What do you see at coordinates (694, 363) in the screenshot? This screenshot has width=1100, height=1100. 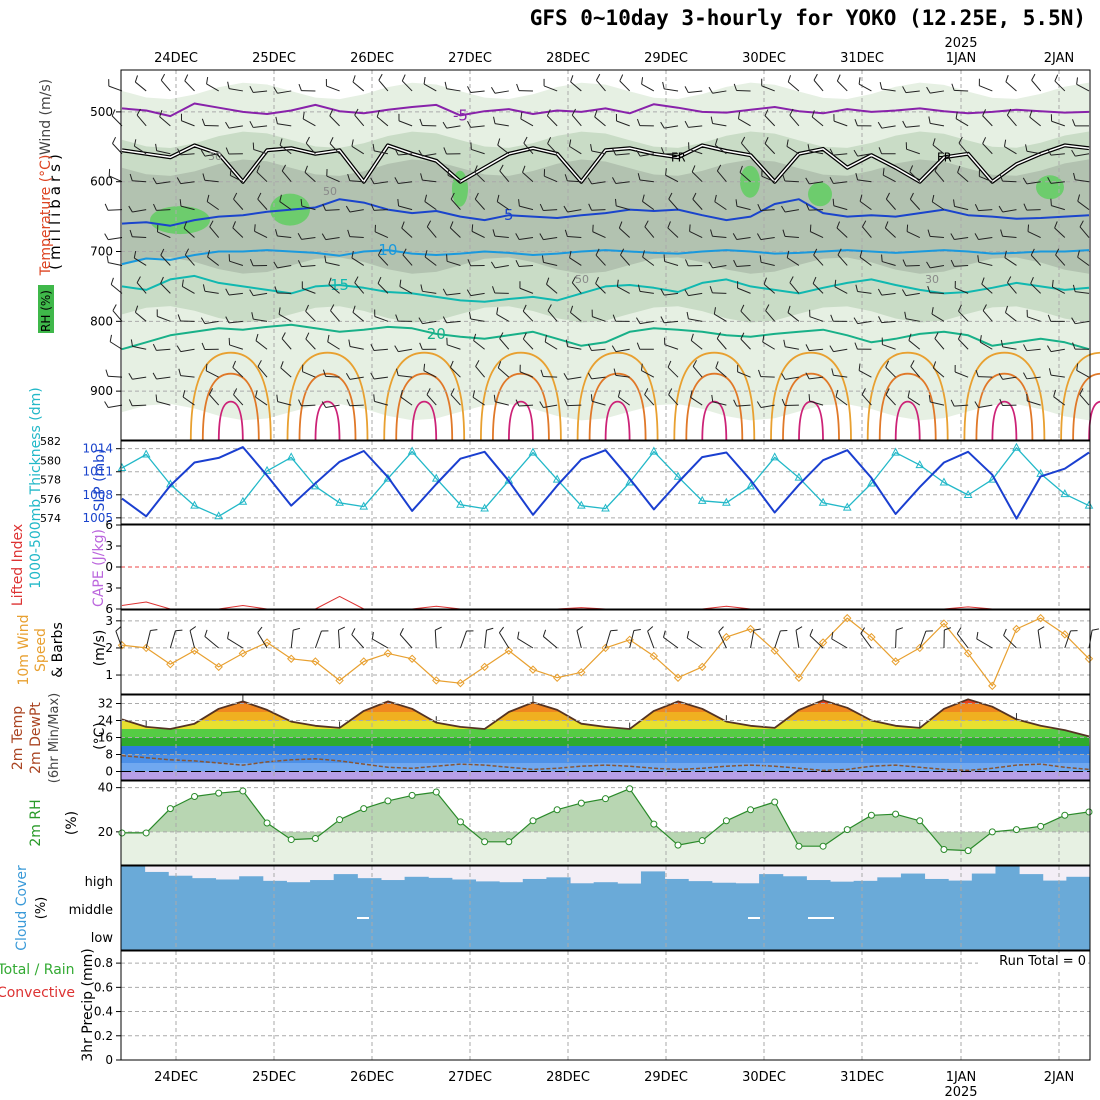 I see `wind-barb-24-10-flag` at bounding box center [694, 363].